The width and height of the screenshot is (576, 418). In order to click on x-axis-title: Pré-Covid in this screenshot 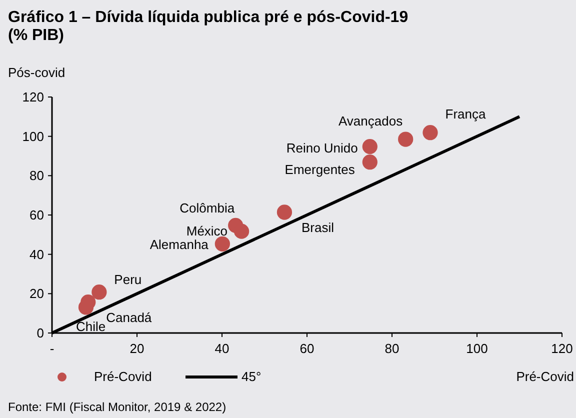, I will do `click(545, 376)`.